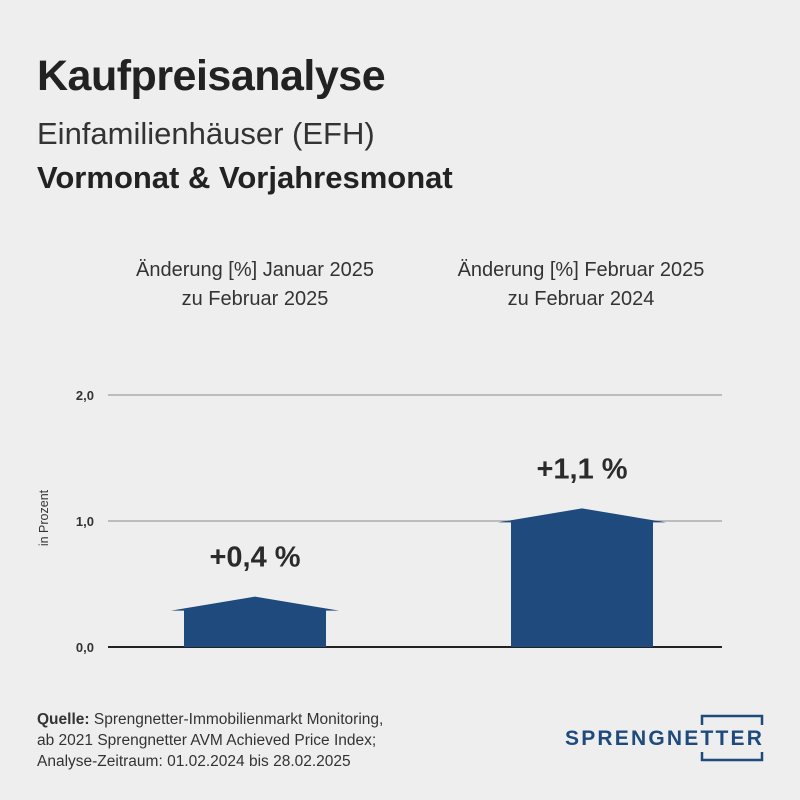 The image size is (800, 800). Describe the element at coordinates (255, 285) in the screenshot. I see `panel-label-left: Änderung [%] Januar 2025 zu Februar 2025` at that location.